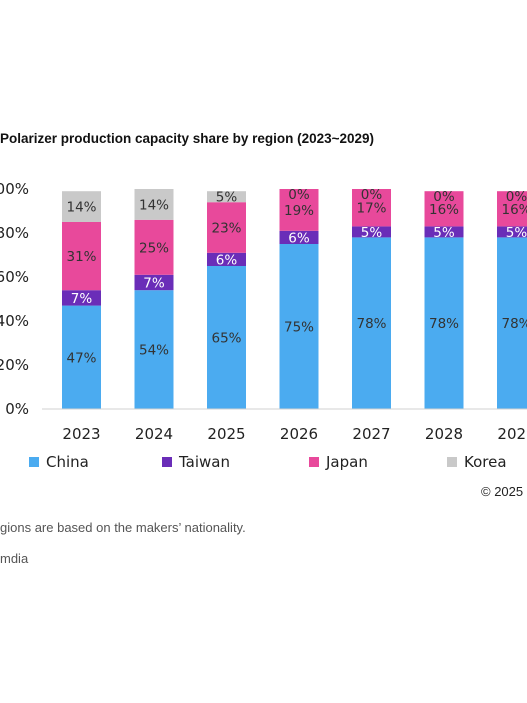 The width and height of the screenshot is (527, 703). I want to click on data-label-china: 75%, so click(299, 328).